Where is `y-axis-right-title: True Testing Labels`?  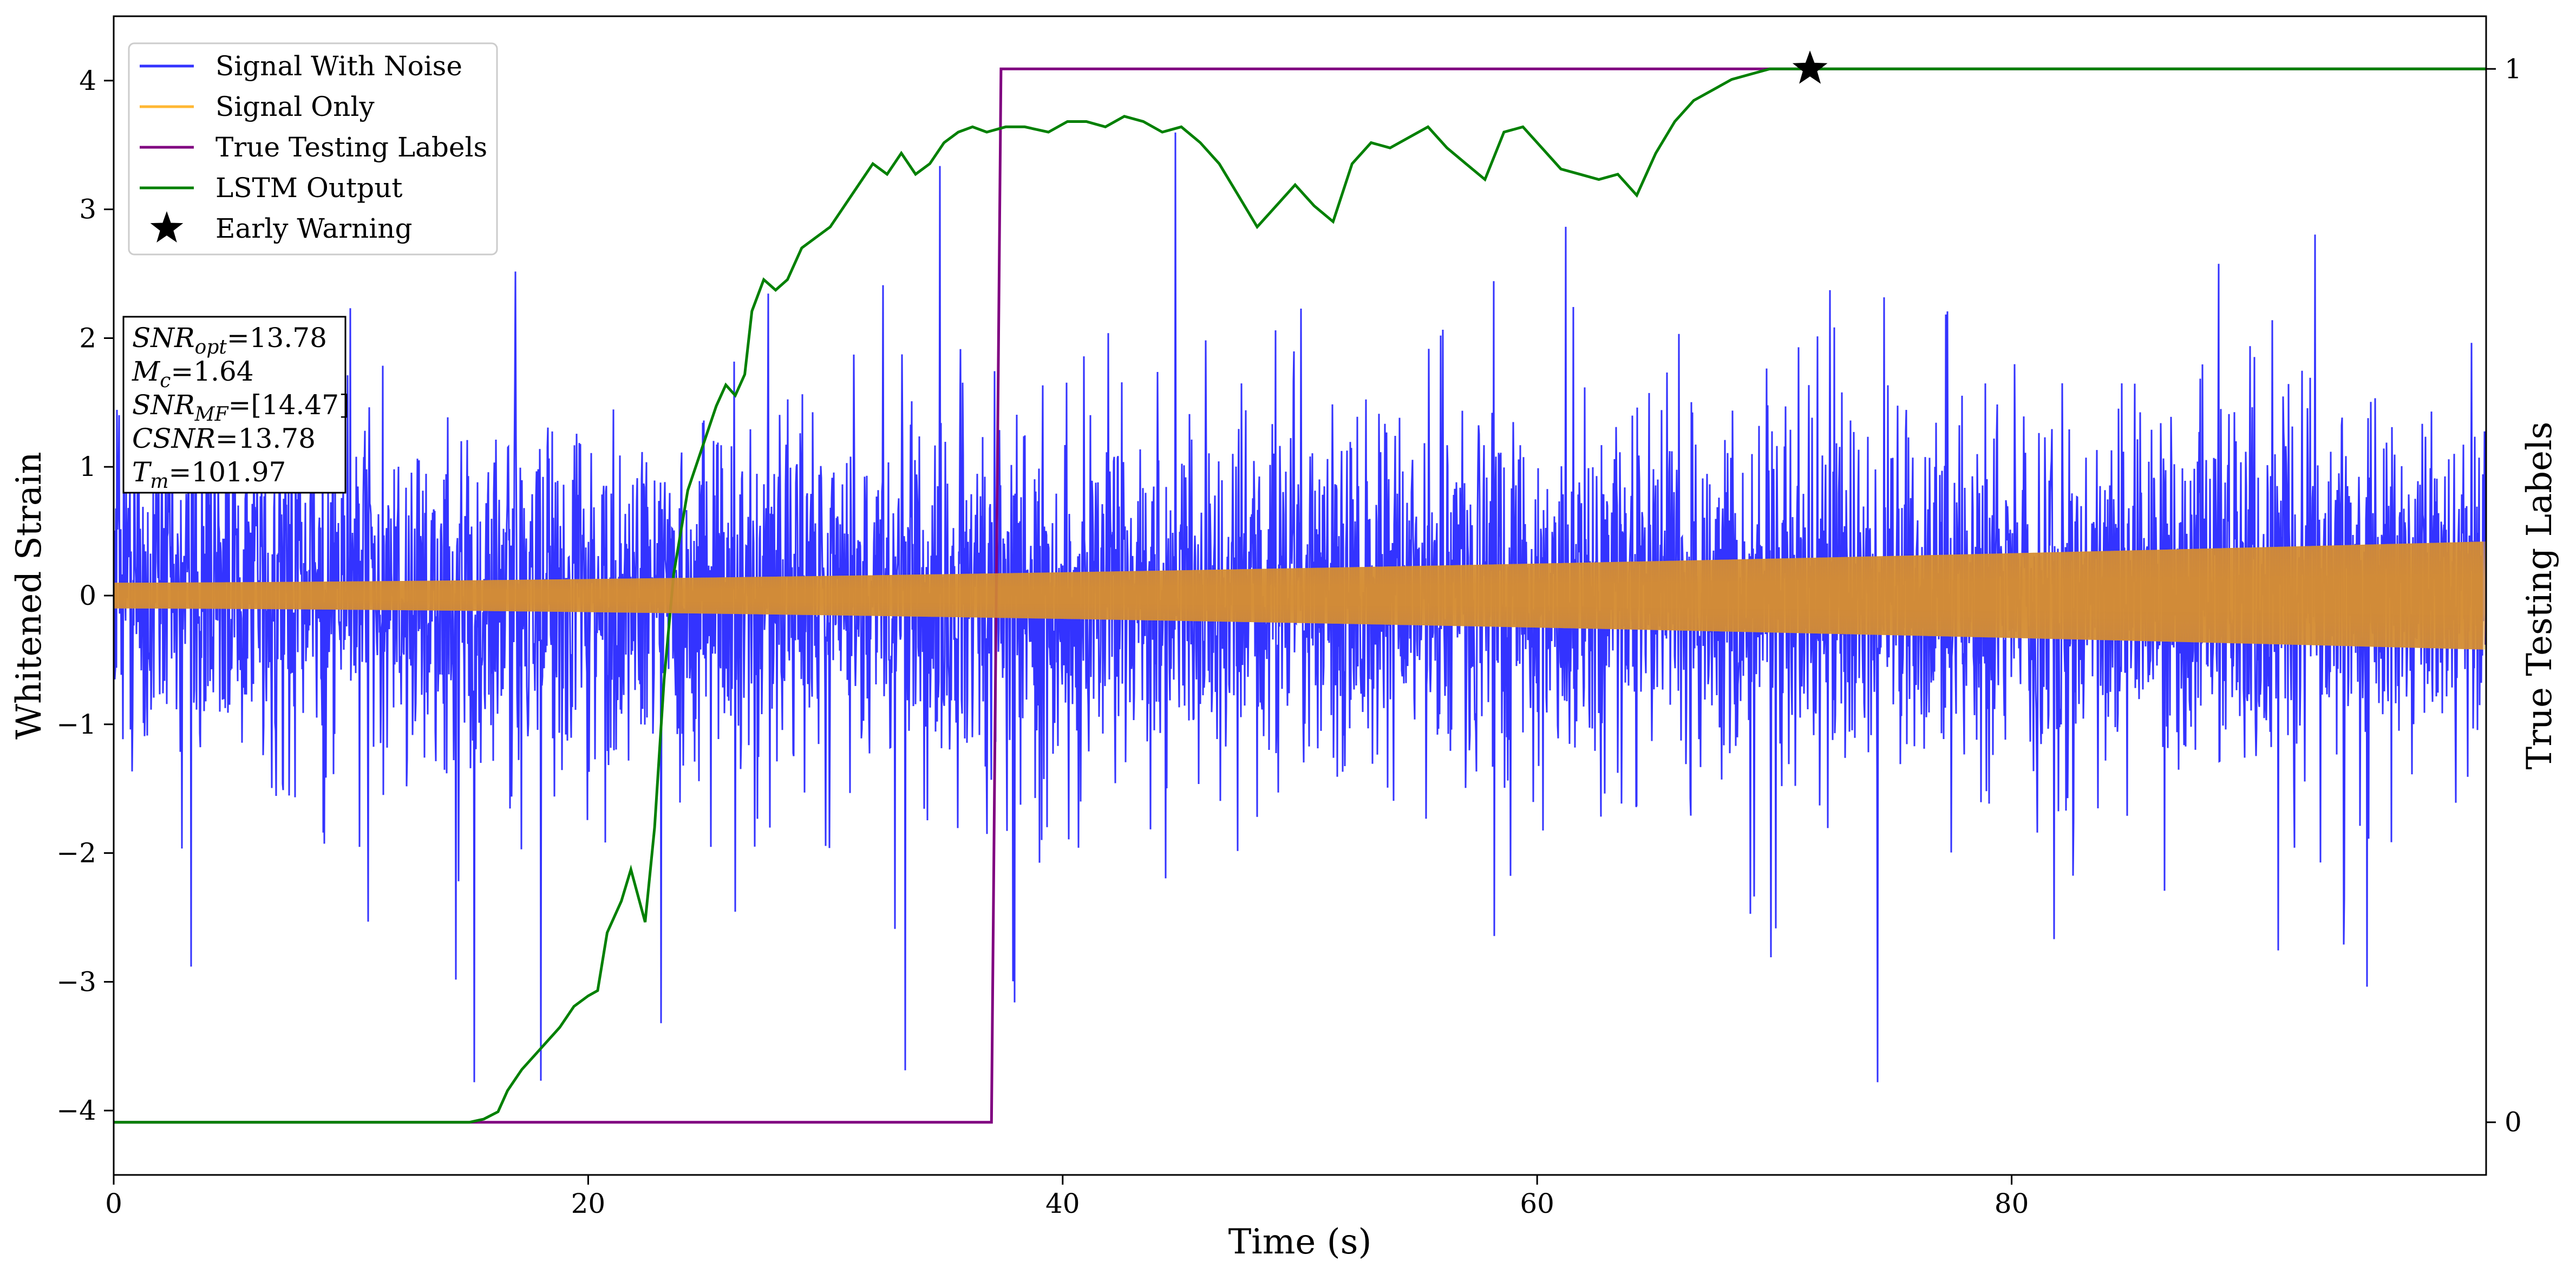 y-axis-right-title: True Testing Labels is located at coordinates (2540, 596).